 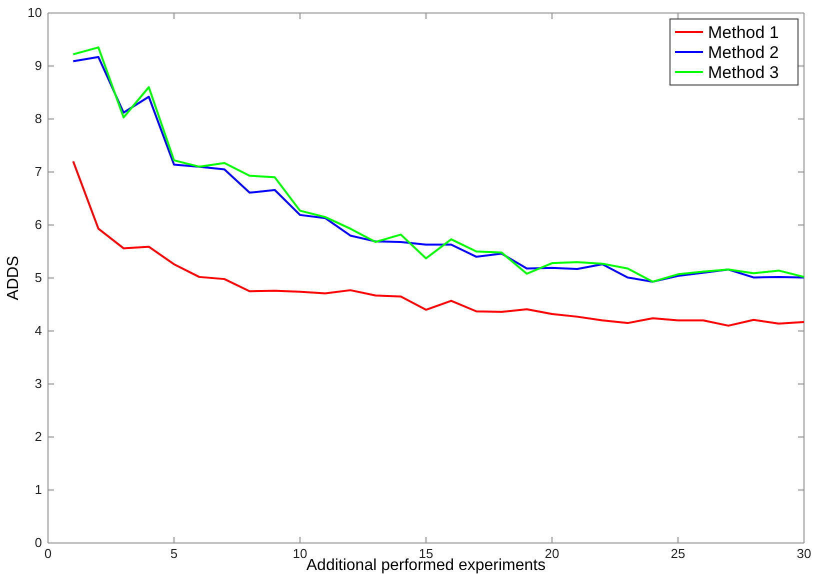 What do you see at coordinates (13, 278) in the screenshot?
I see `y-axis-title: ADDS` at bounding box center [13, 278].